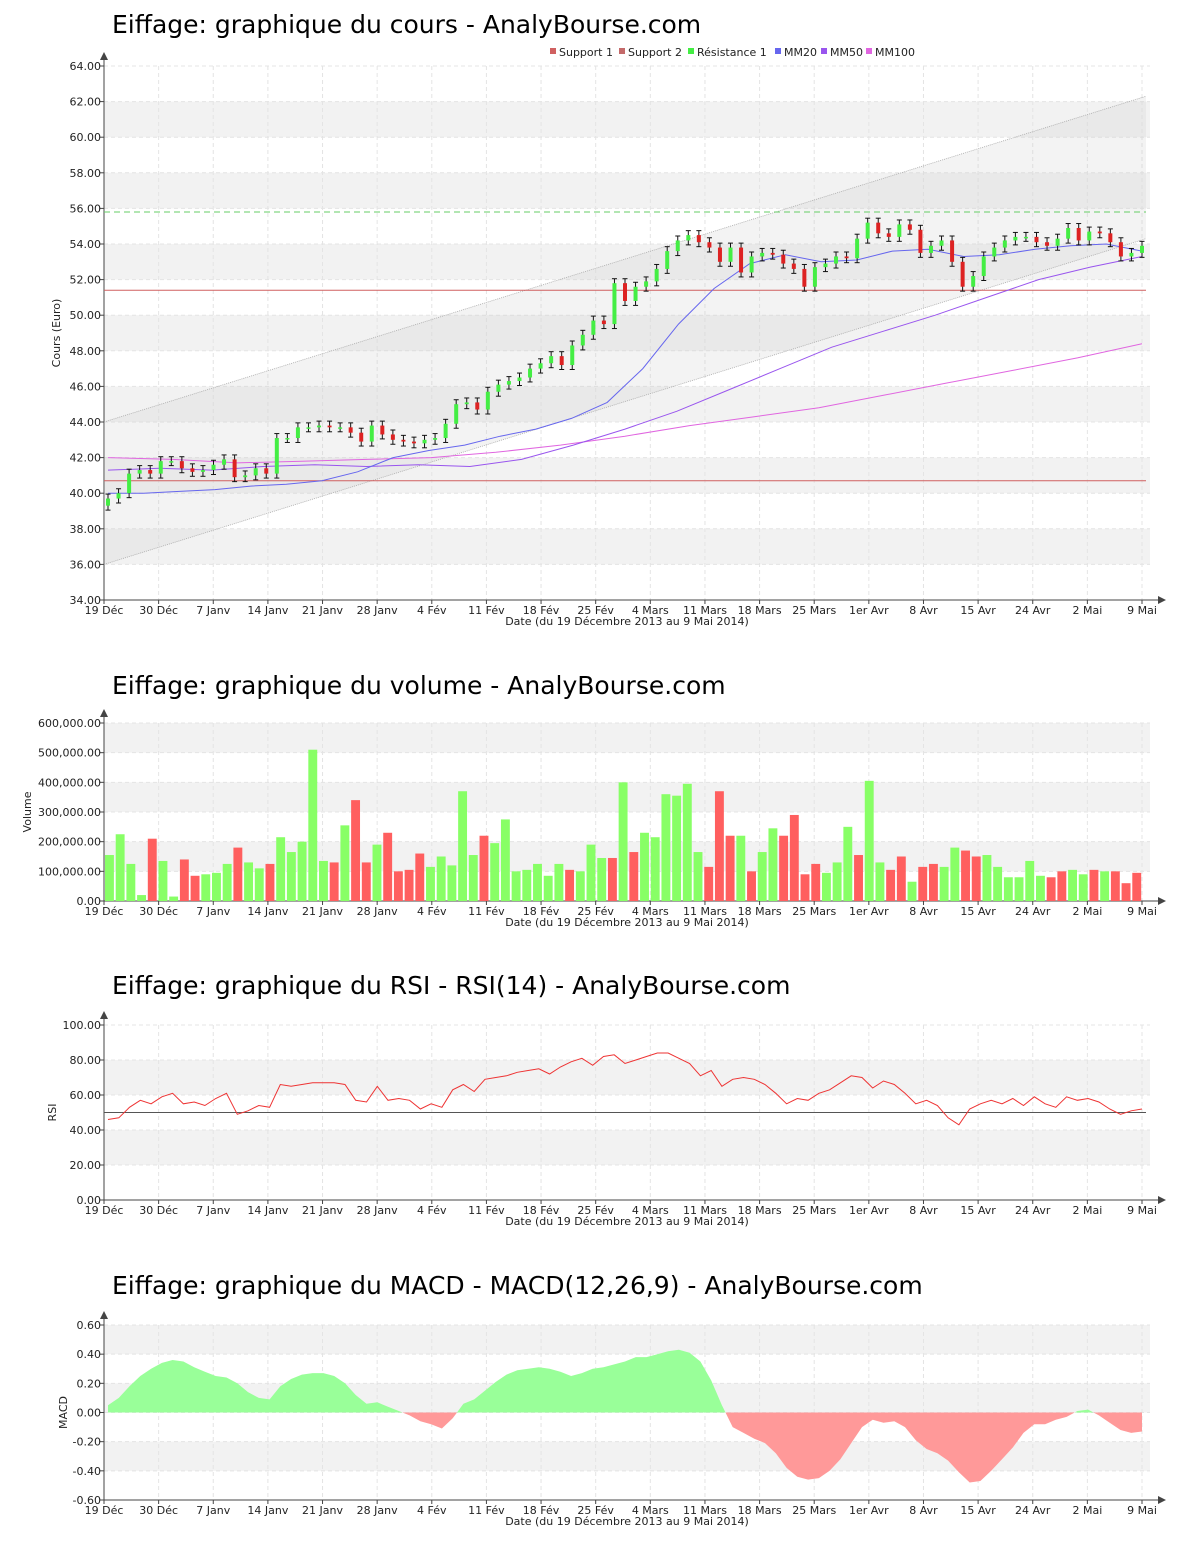 The height and width of the screenshot is (1550, 1200). I want to click on volume-x-tick-label: 2 Mai, so click(1087, 911).